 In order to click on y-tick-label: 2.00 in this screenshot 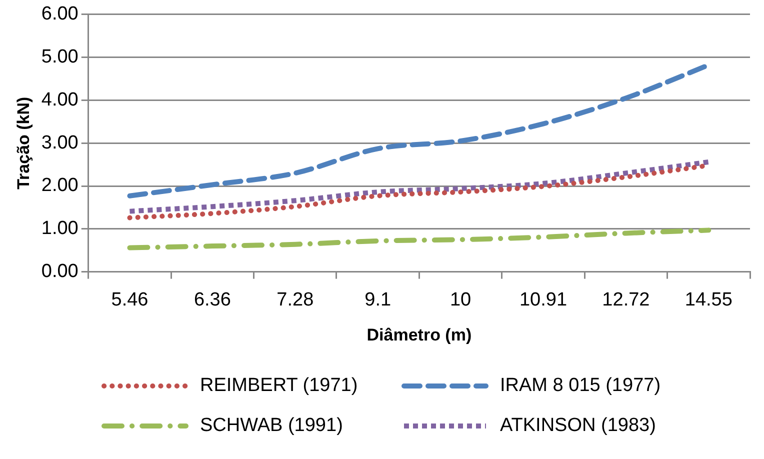, I will do `click(59, 185)`.